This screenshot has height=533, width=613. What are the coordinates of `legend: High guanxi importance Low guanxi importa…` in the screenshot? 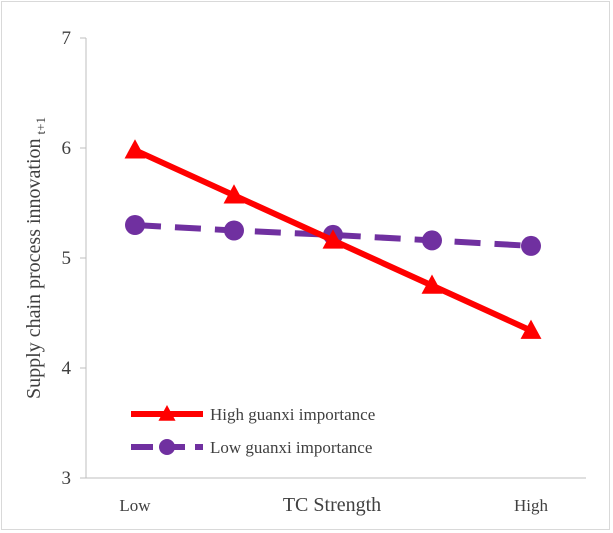 It's located at (253, 431).